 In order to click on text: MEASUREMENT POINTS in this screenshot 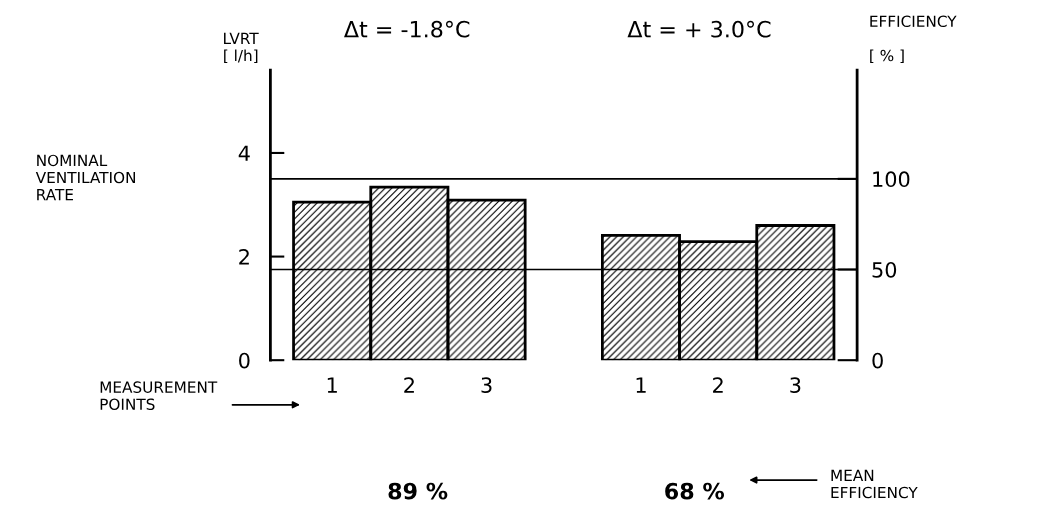, I will do `click(159, 396)`.